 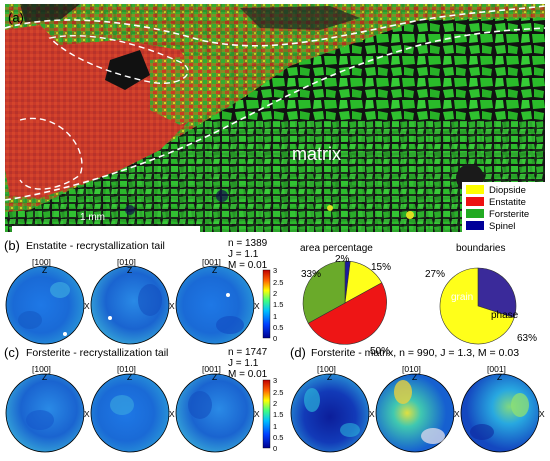 What do you see at coordinates (507, 202) in the screenshot?
I see `legend-enstatite: Enstatite` at bounding box center [507, 202].